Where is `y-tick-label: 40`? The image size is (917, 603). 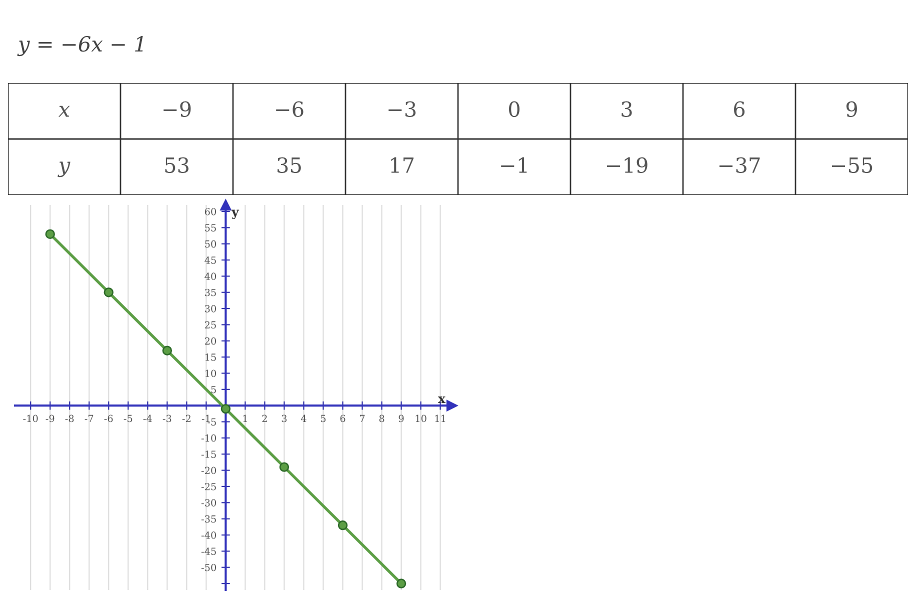
y-tick-label: 40 is located at coordinates (210, 276).